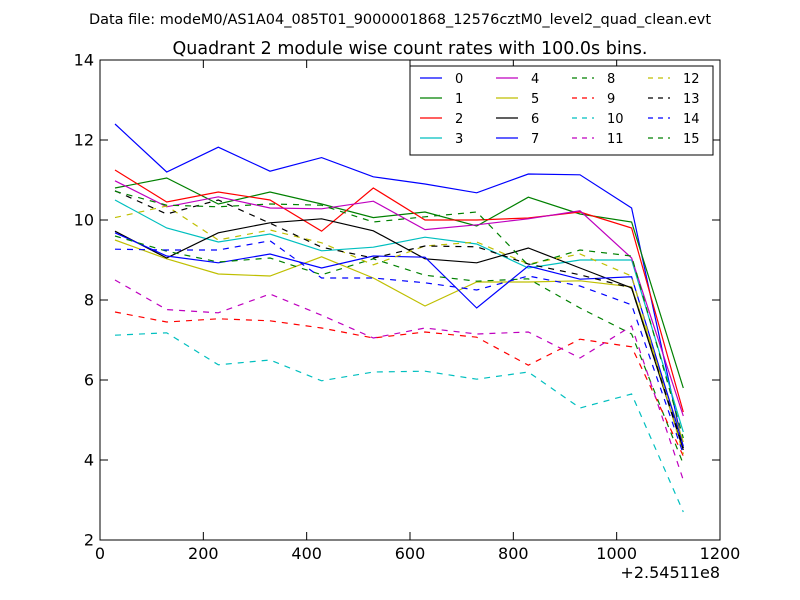 This screenshot has height=600, width=800. I want to click on x-tick-label: 400, so click(306, 553).